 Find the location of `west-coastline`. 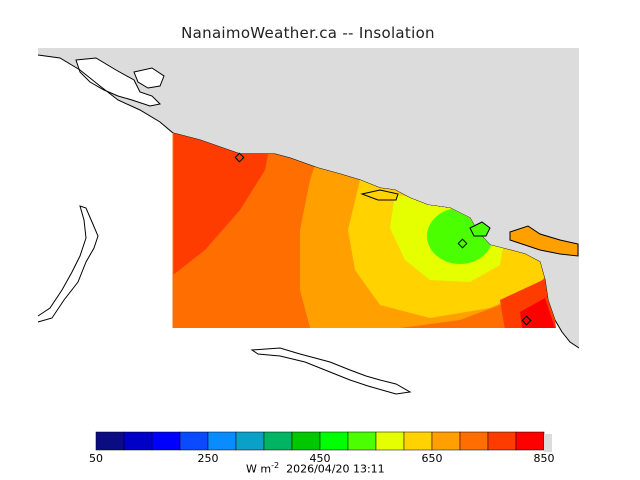

west-coastline is located at coordinates (68, 264).